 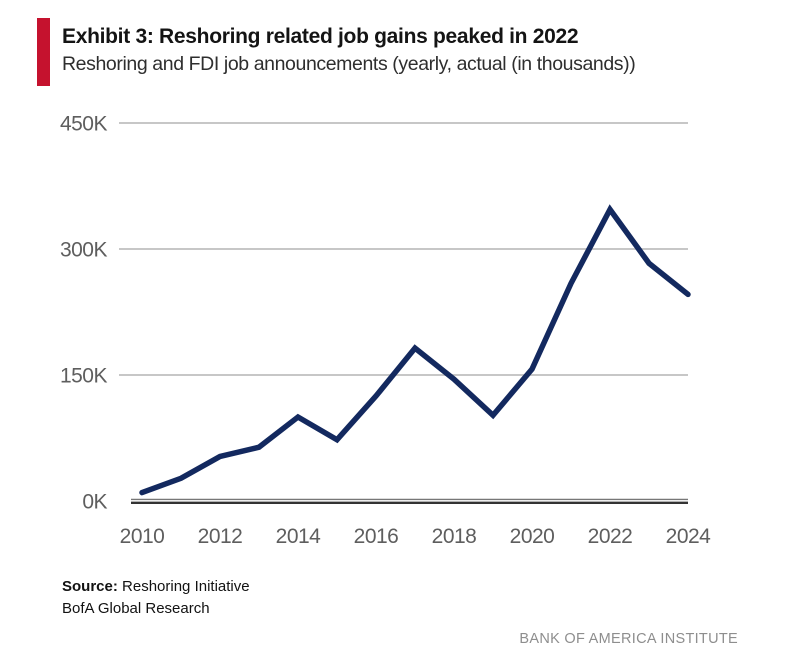 I want to click on x-tick-label: 2014, so click(x=299, y=536).